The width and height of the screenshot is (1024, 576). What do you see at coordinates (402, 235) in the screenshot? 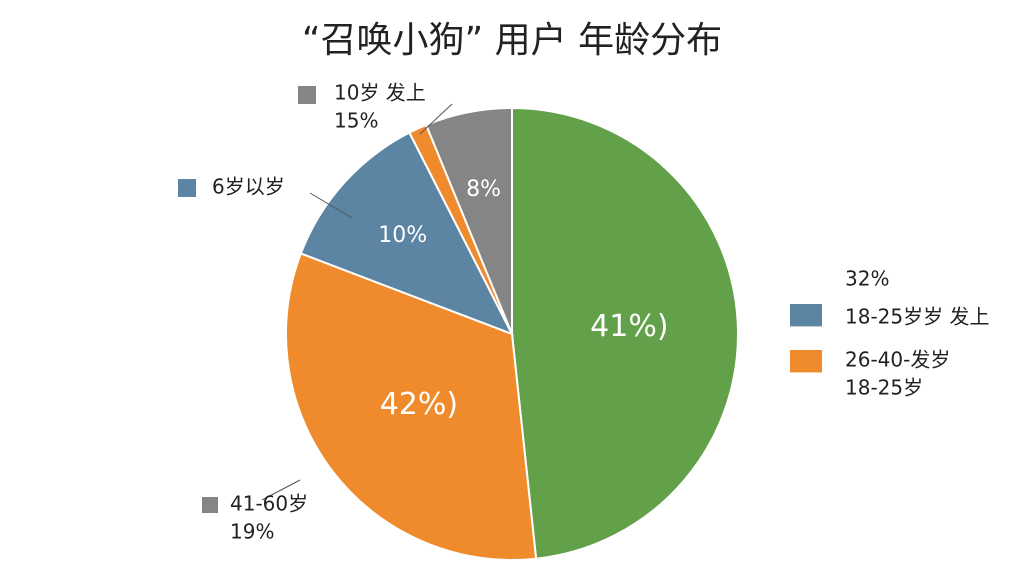
I see `slice-label: 10%` at bounding box center [402, 235].